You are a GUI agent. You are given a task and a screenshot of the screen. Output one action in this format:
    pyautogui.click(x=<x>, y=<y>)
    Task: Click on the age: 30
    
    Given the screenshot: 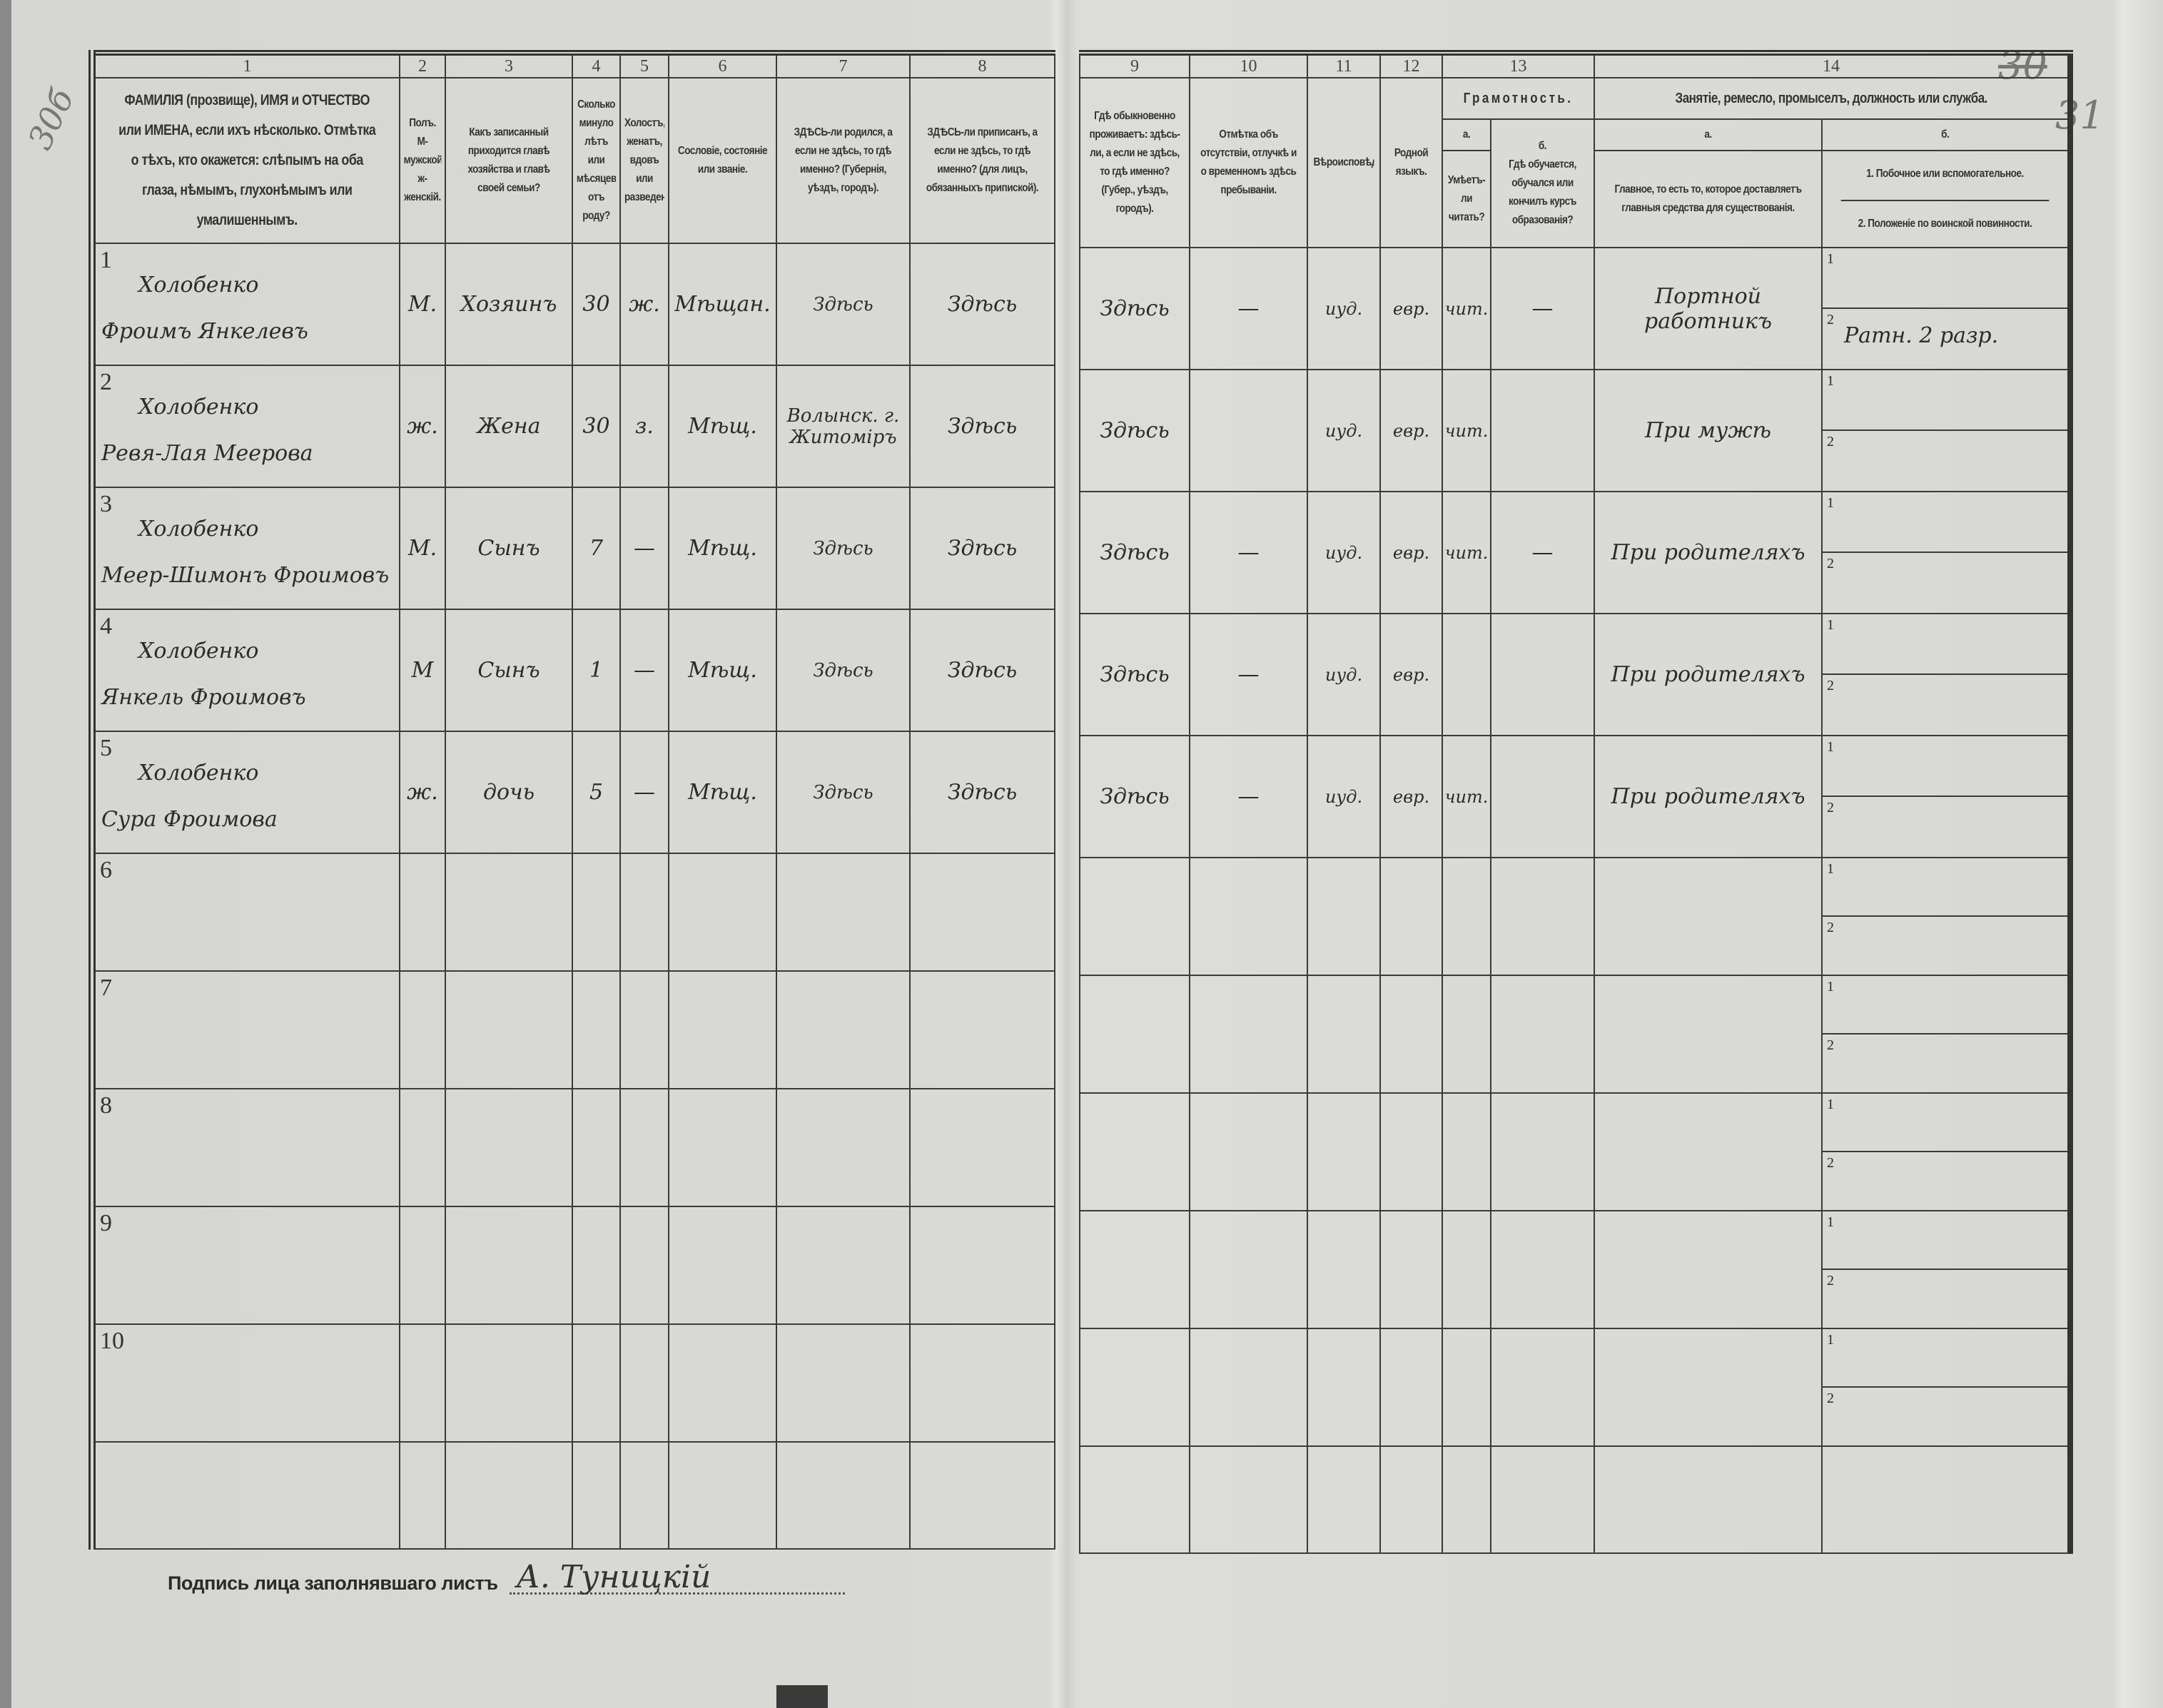 What is the action you would take?
    pyautogui.click(x=596, y=304)
    